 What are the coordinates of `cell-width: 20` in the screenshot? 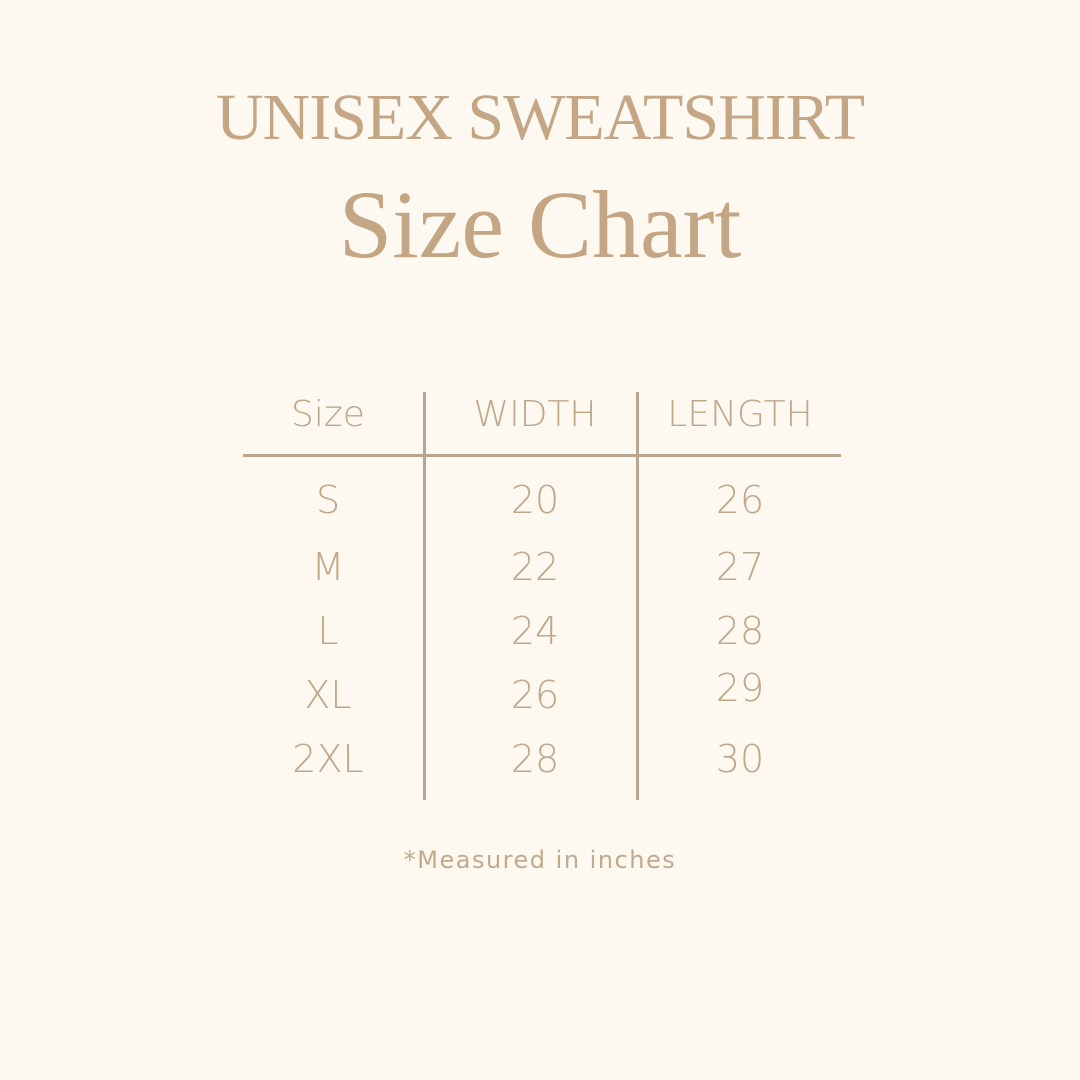 It's located at (535, 500).